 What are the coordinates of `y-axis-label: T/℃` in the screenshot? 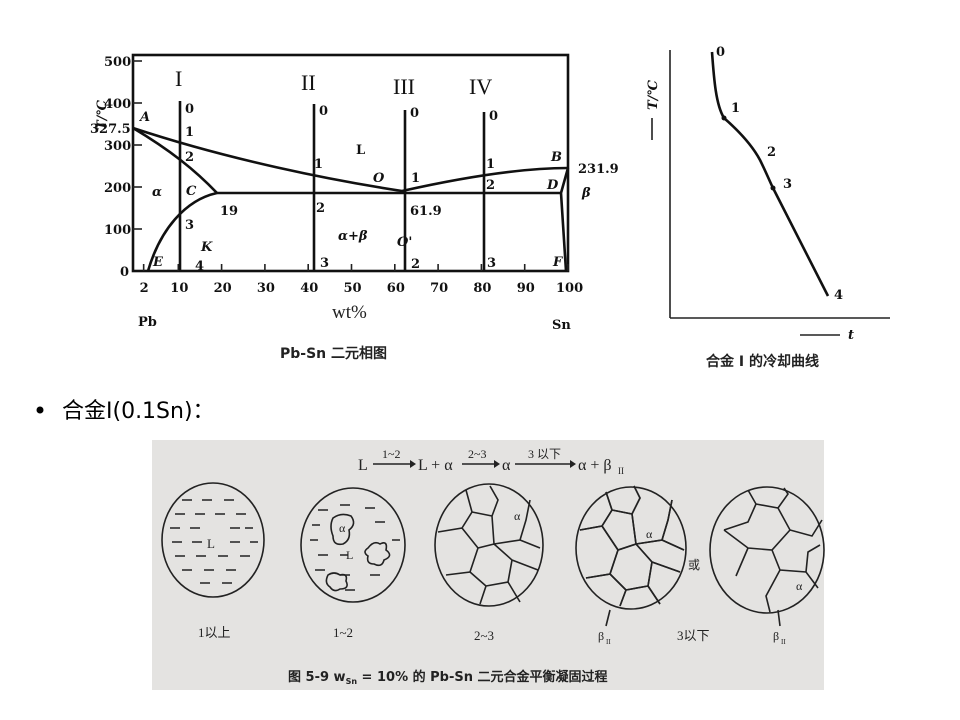 It's located at (102, 115).